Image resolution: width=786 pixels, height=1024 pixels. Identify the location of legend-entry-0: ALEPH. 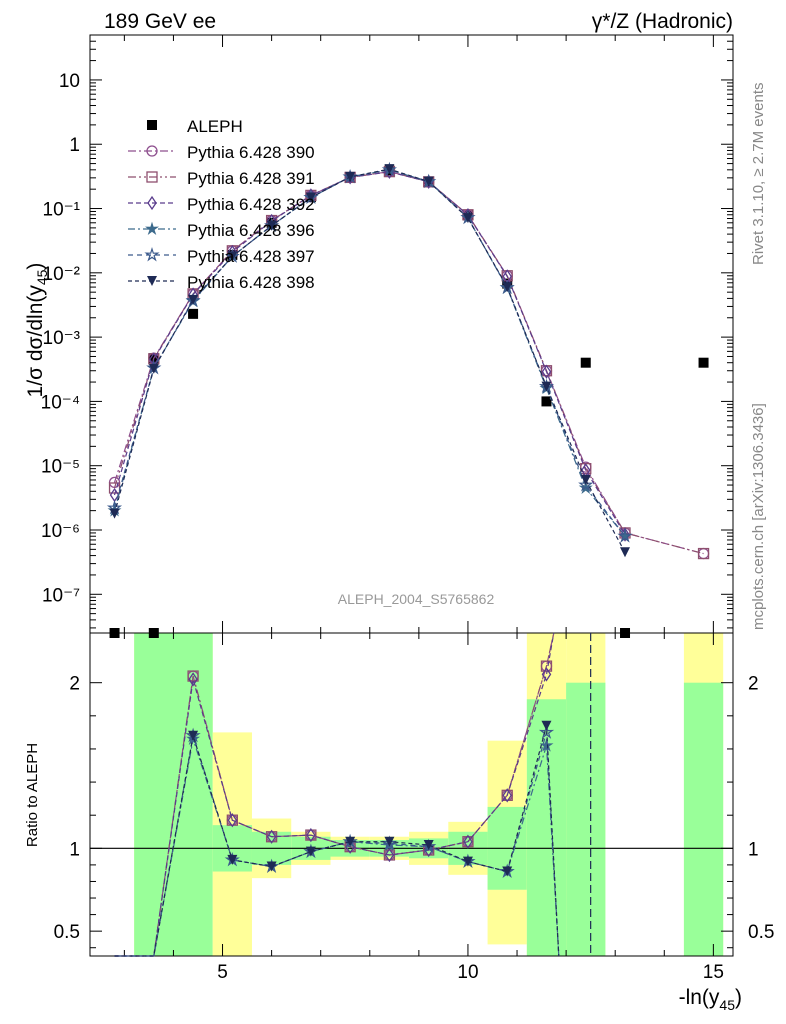
(195, 126).